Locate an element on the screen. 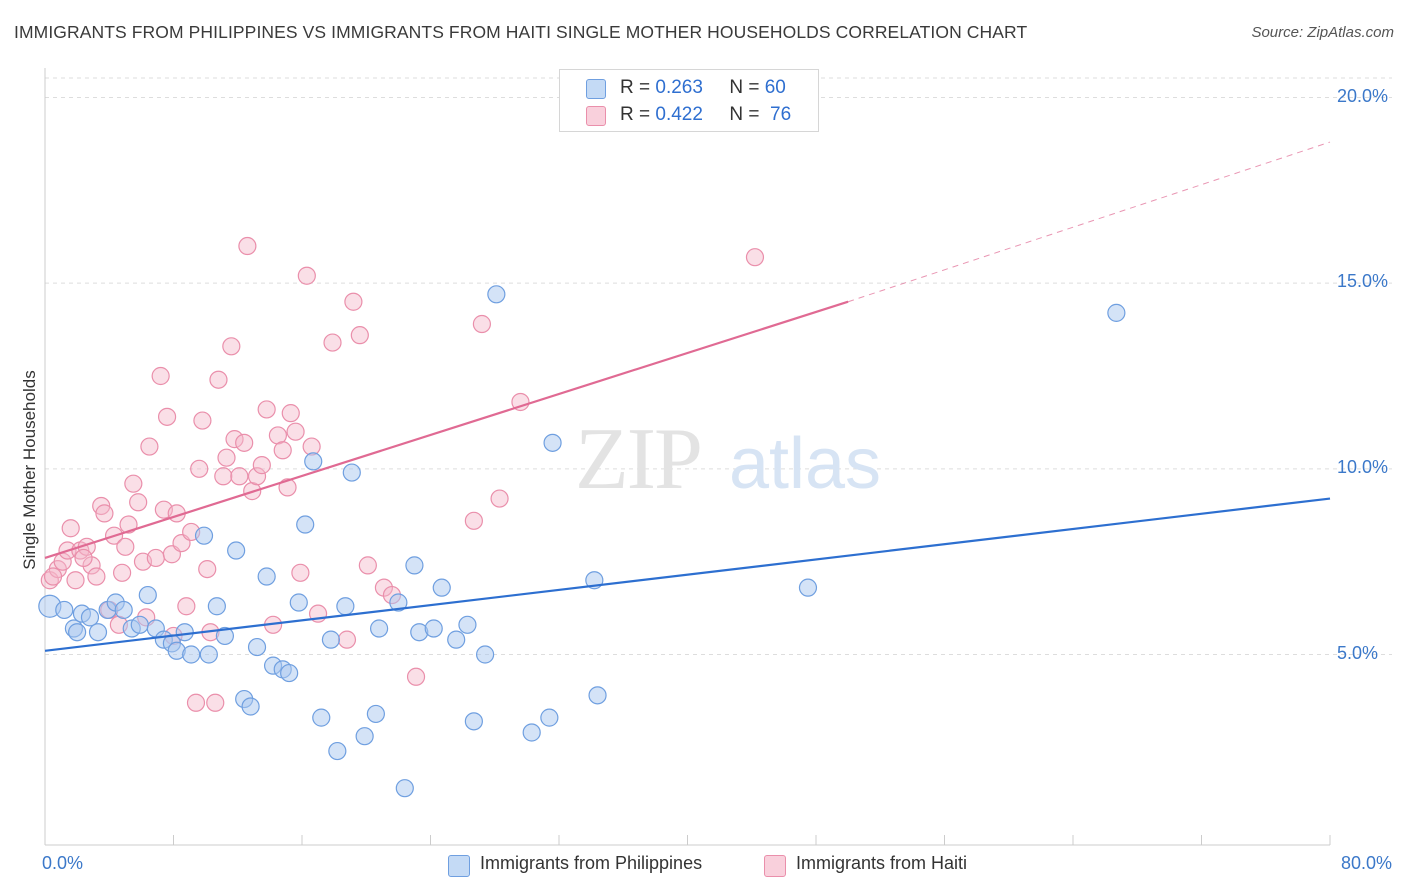  legend-r-haiti: 0.422 is located at coordinates (679, 114).